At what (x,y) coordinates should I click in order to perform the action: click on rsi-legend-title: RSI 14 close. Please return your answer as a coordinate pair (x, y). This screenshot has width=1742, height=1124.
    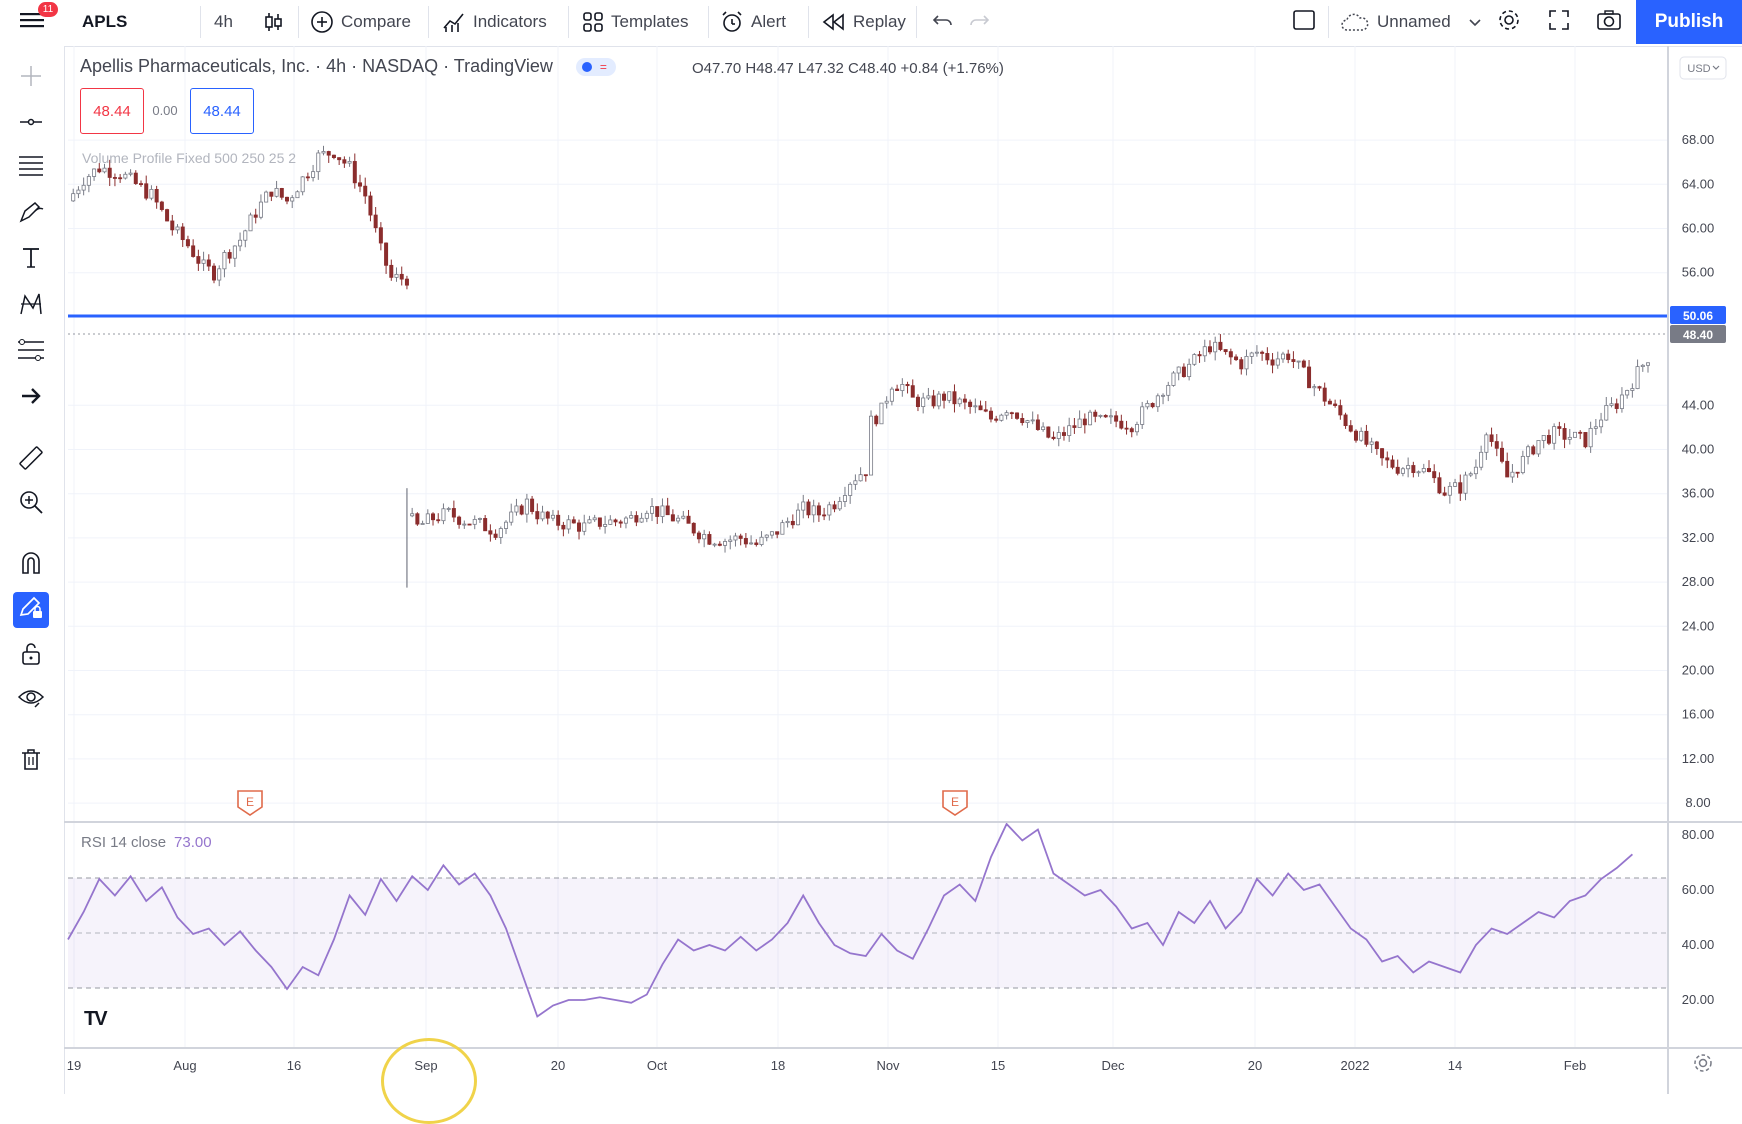
    Looking at the image, I should click on (124, 842).